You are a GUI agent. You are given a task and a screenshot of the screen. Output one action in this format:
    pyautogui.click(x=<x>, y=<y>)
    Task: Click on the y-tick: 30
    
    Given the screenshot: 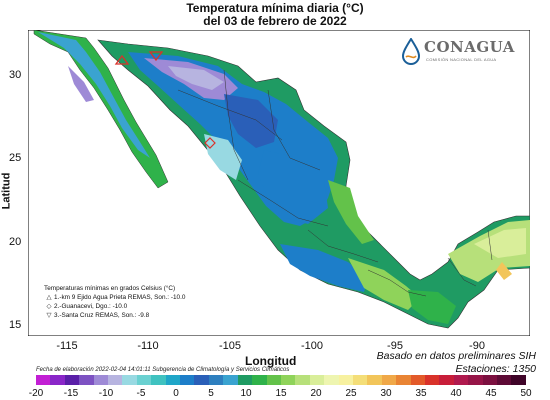 What is the action you would take?
    pyautogui.click(x=15, y=75)
    